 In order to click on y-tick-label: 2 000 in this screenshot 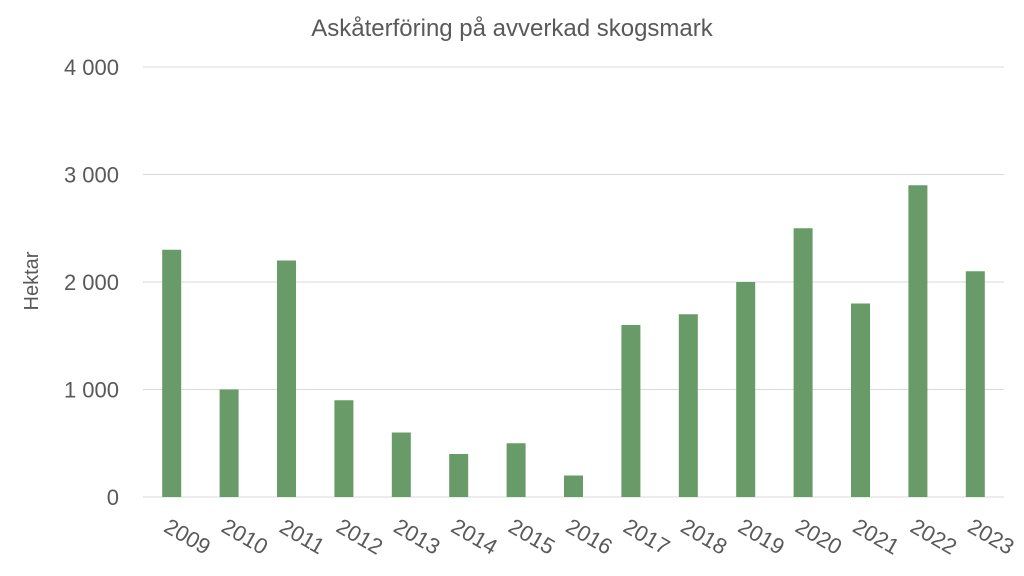, I will do `click(91, 282)`.